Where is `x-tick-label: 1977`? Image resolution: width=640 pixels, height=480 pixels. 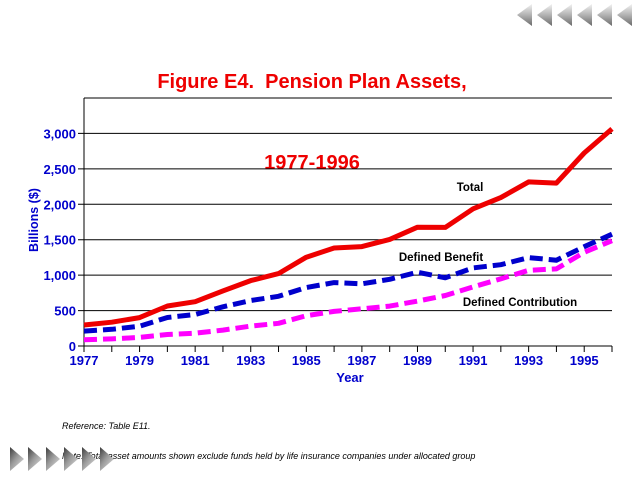 x-tick-label: 1977 is located at coordinates (84, 360).